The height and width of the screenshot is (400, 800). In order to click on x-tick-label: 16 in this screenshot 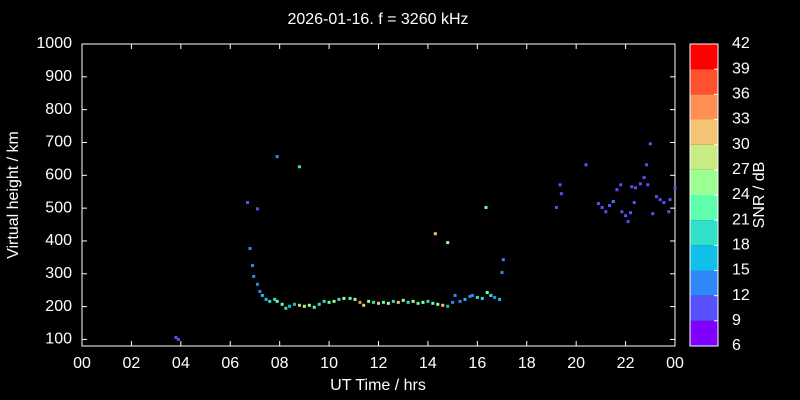, I will do `click(477, 363)`.